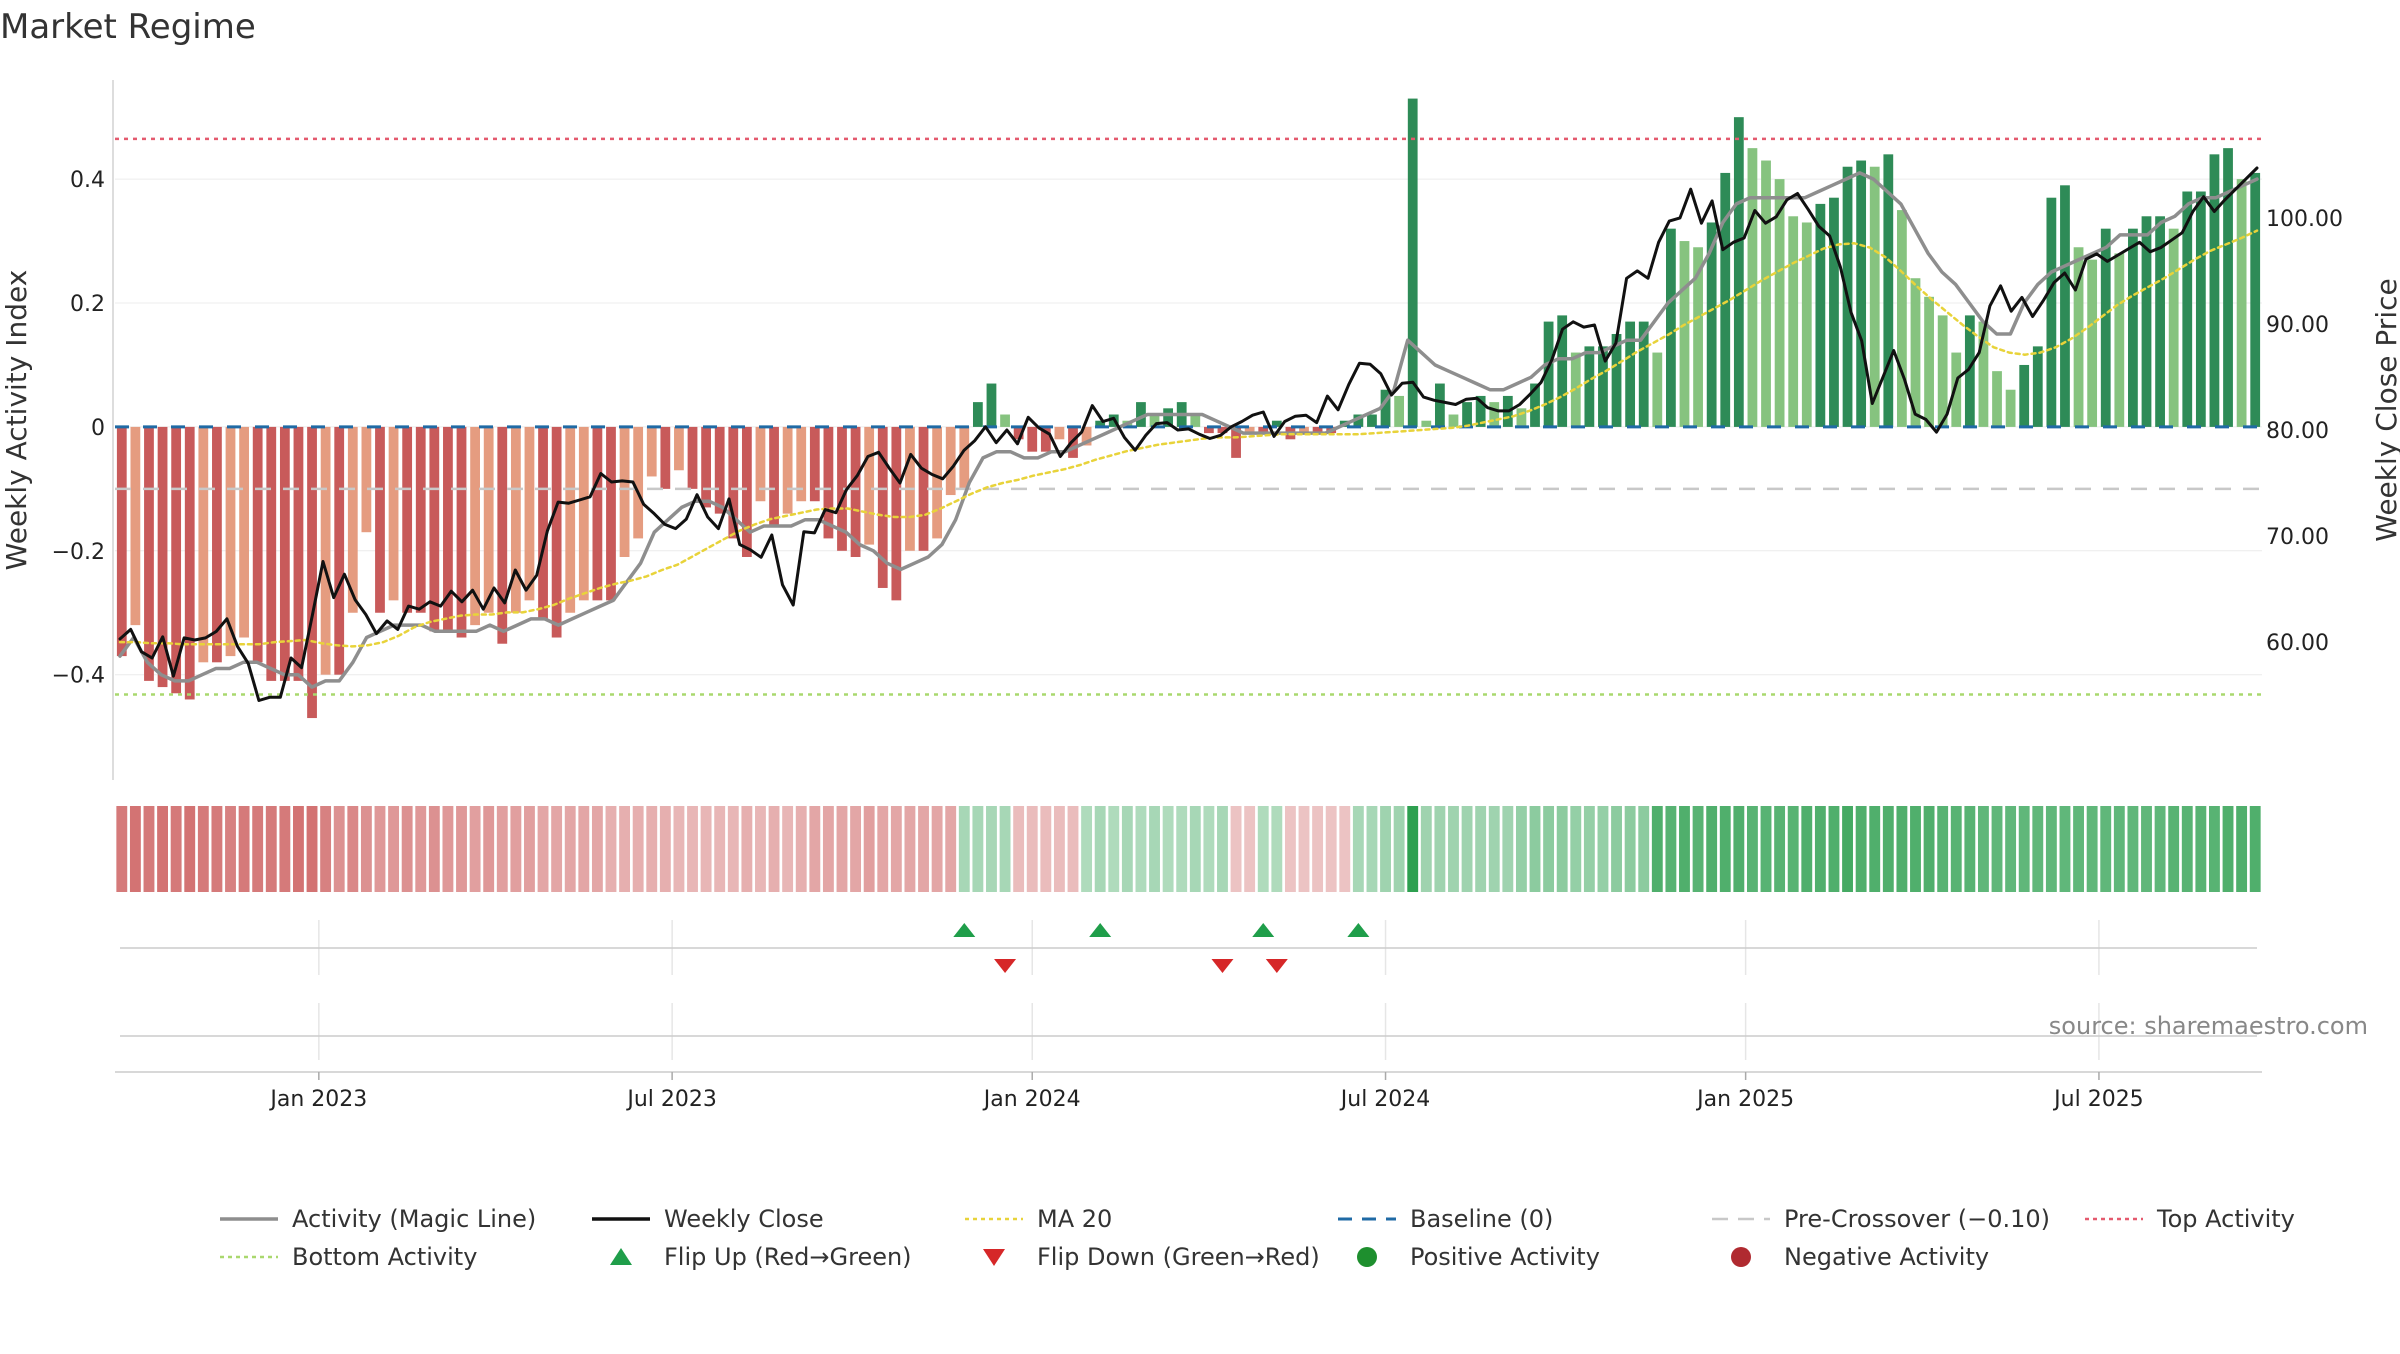 Image resolution: width=2400 pixels, height=1354 pixels. What do you see at coordinates (16, 420) in the screenshot?
I see `y-left-axis-title: Weekly Activity Index` at bounding box center [16, 420].